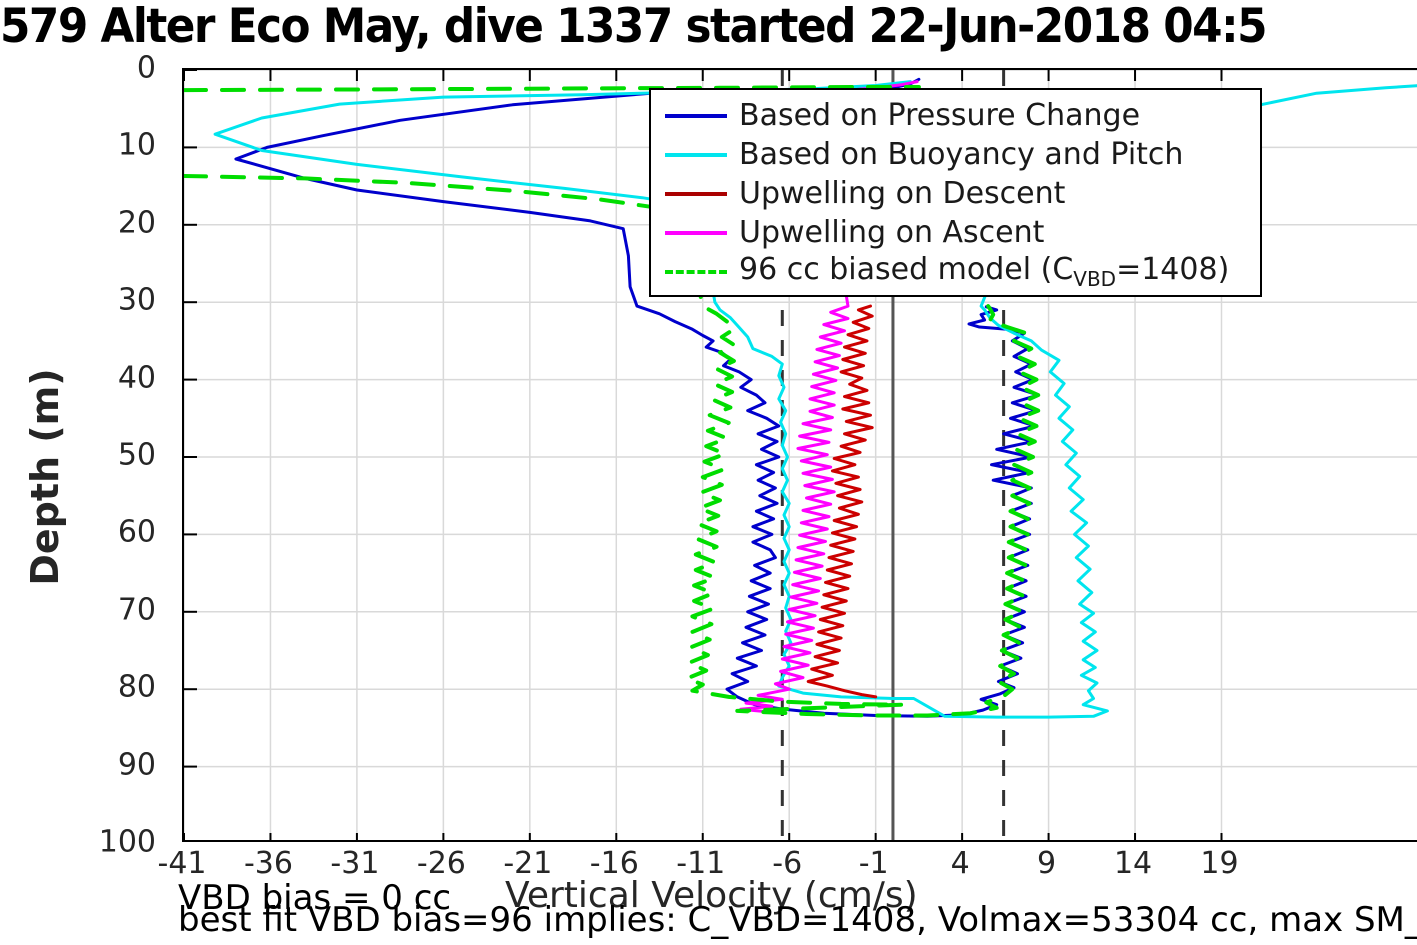 The height and width of the screenshot is (945, 1417). I want to click on y-tick-label: 30, so click(136, 300).